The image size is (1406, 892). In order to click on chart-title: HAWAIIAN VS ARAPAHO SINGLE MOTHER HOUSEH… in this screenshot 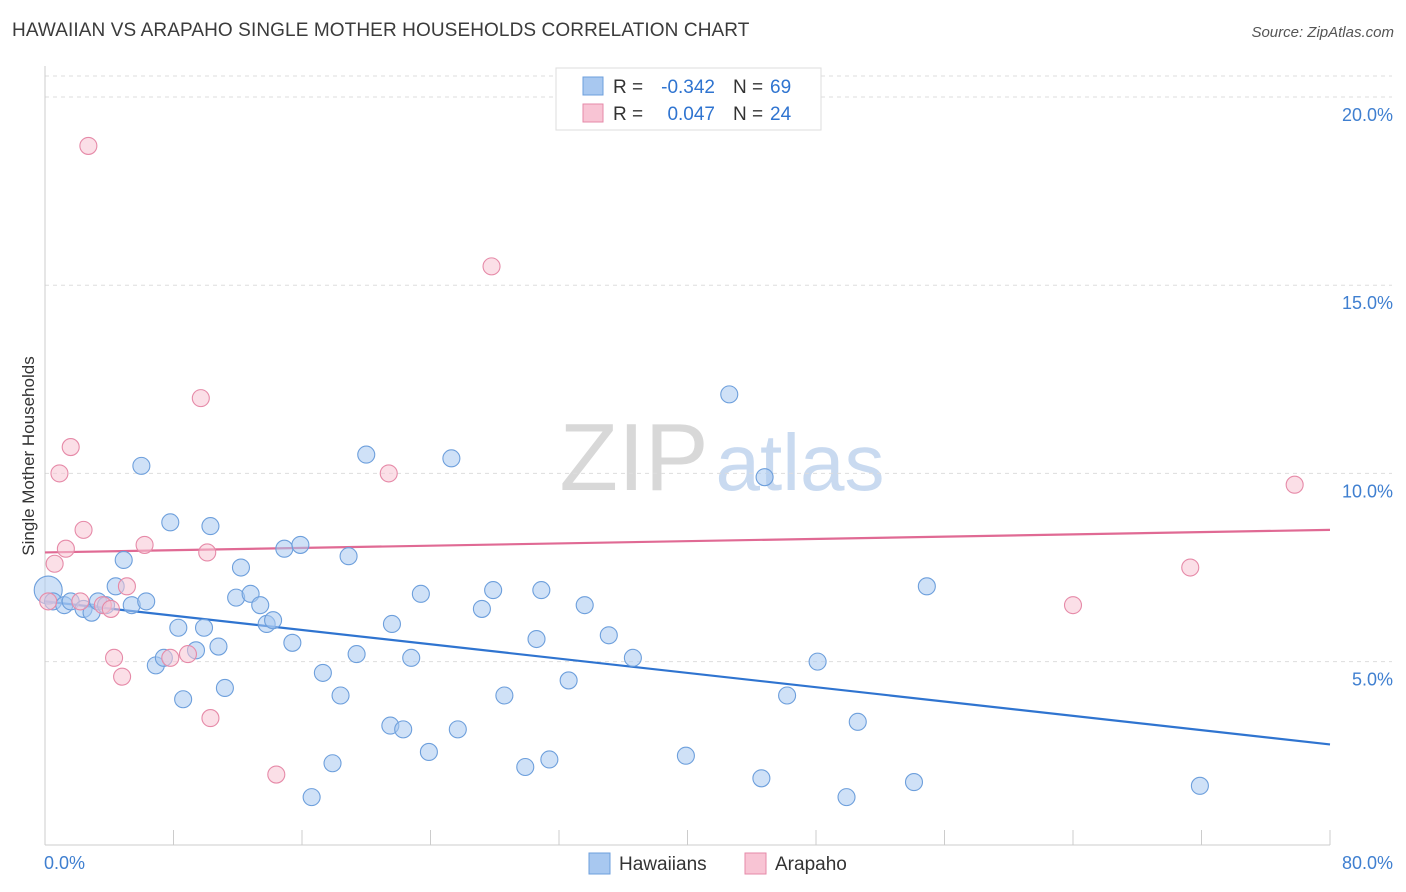, I will do `click(381, 30)`.